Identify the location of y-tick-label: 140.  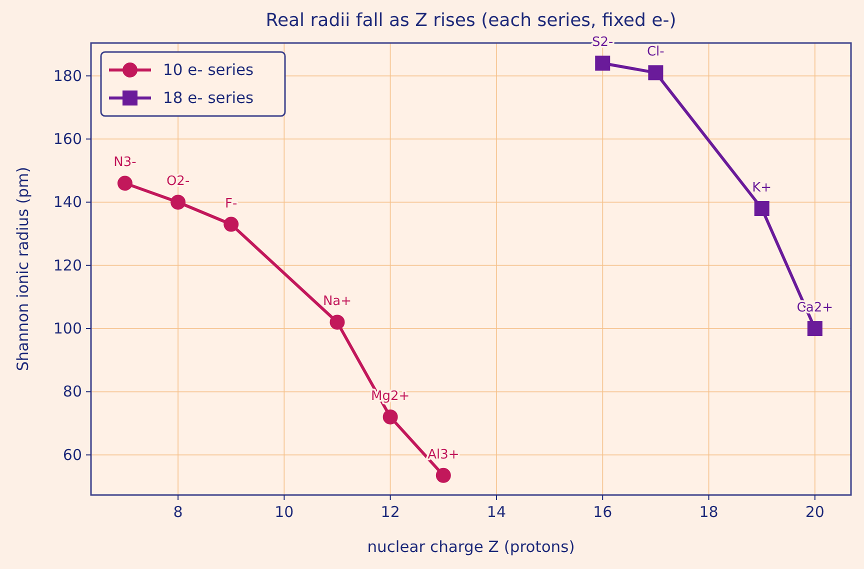
(67, 202).